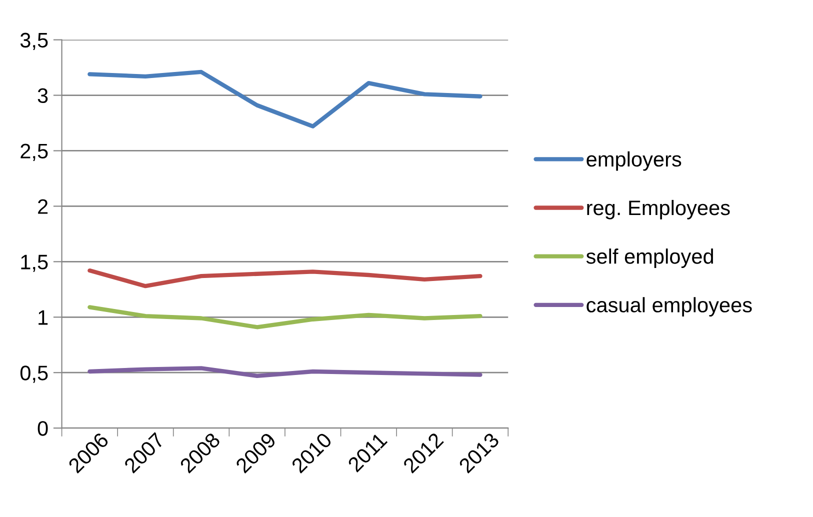 This screenshot has height=517, width=813. Describe the element at coordinates (43, 317) in the screenshot. I see `y-tick-label: 1` at that location.